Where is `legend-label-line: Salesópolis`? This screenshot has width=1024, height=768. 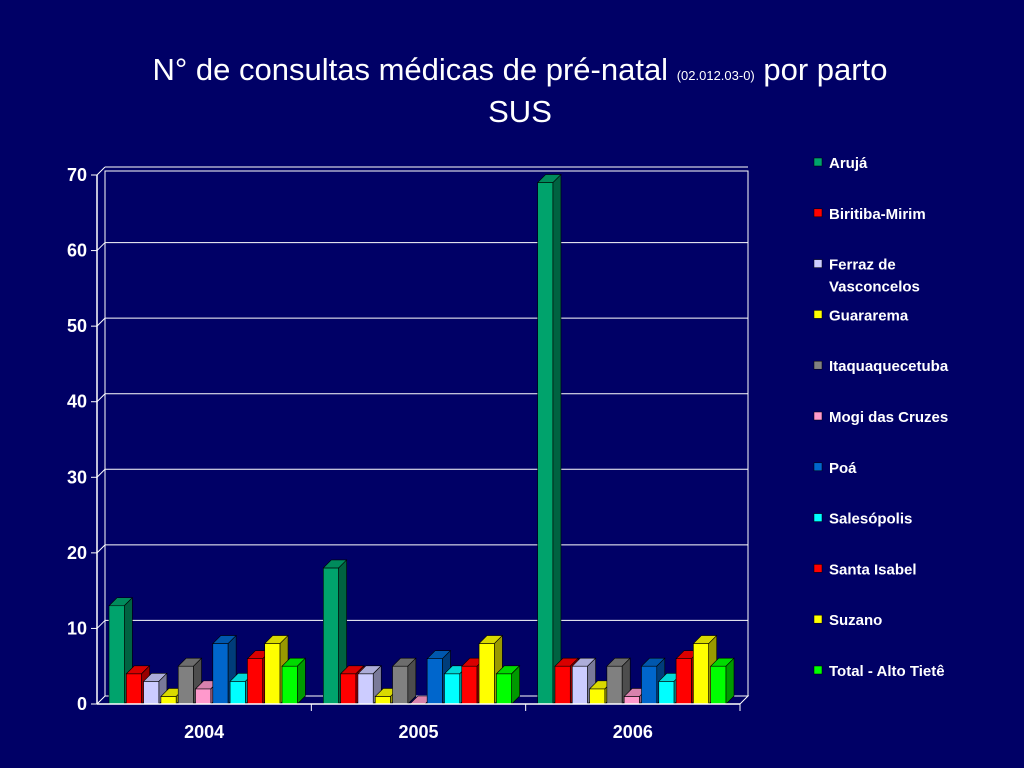 legend-label-line: Salesópolis is located at coordinates (870, 519).